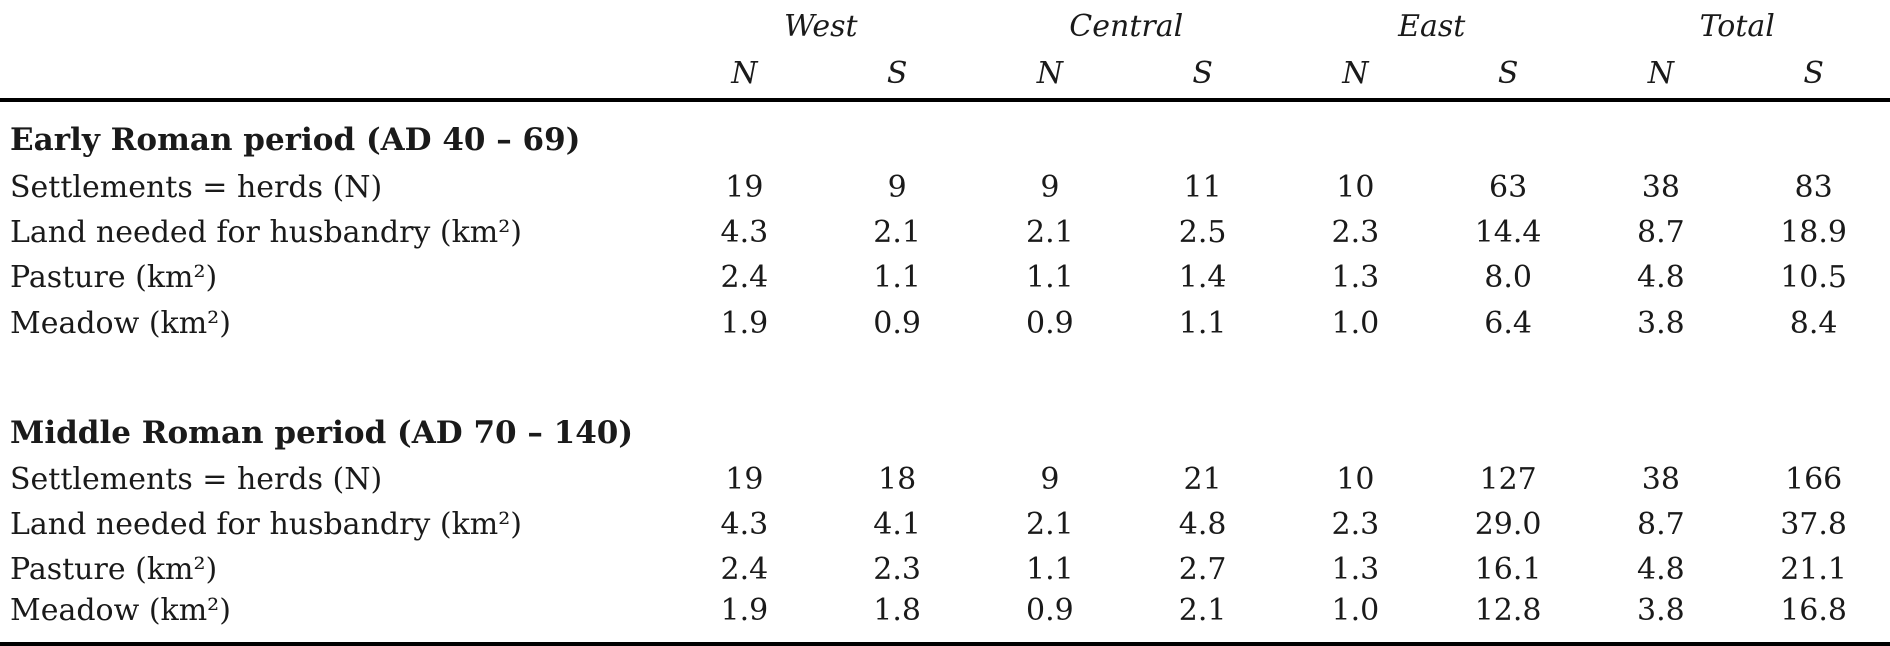 Image resolution: width=1890 pixels, height=646 pixels. What do you see at coordinates (1814, 278) in the screenshot?
I see `cell-value: 10.5` at bounding box center [1814, 278].